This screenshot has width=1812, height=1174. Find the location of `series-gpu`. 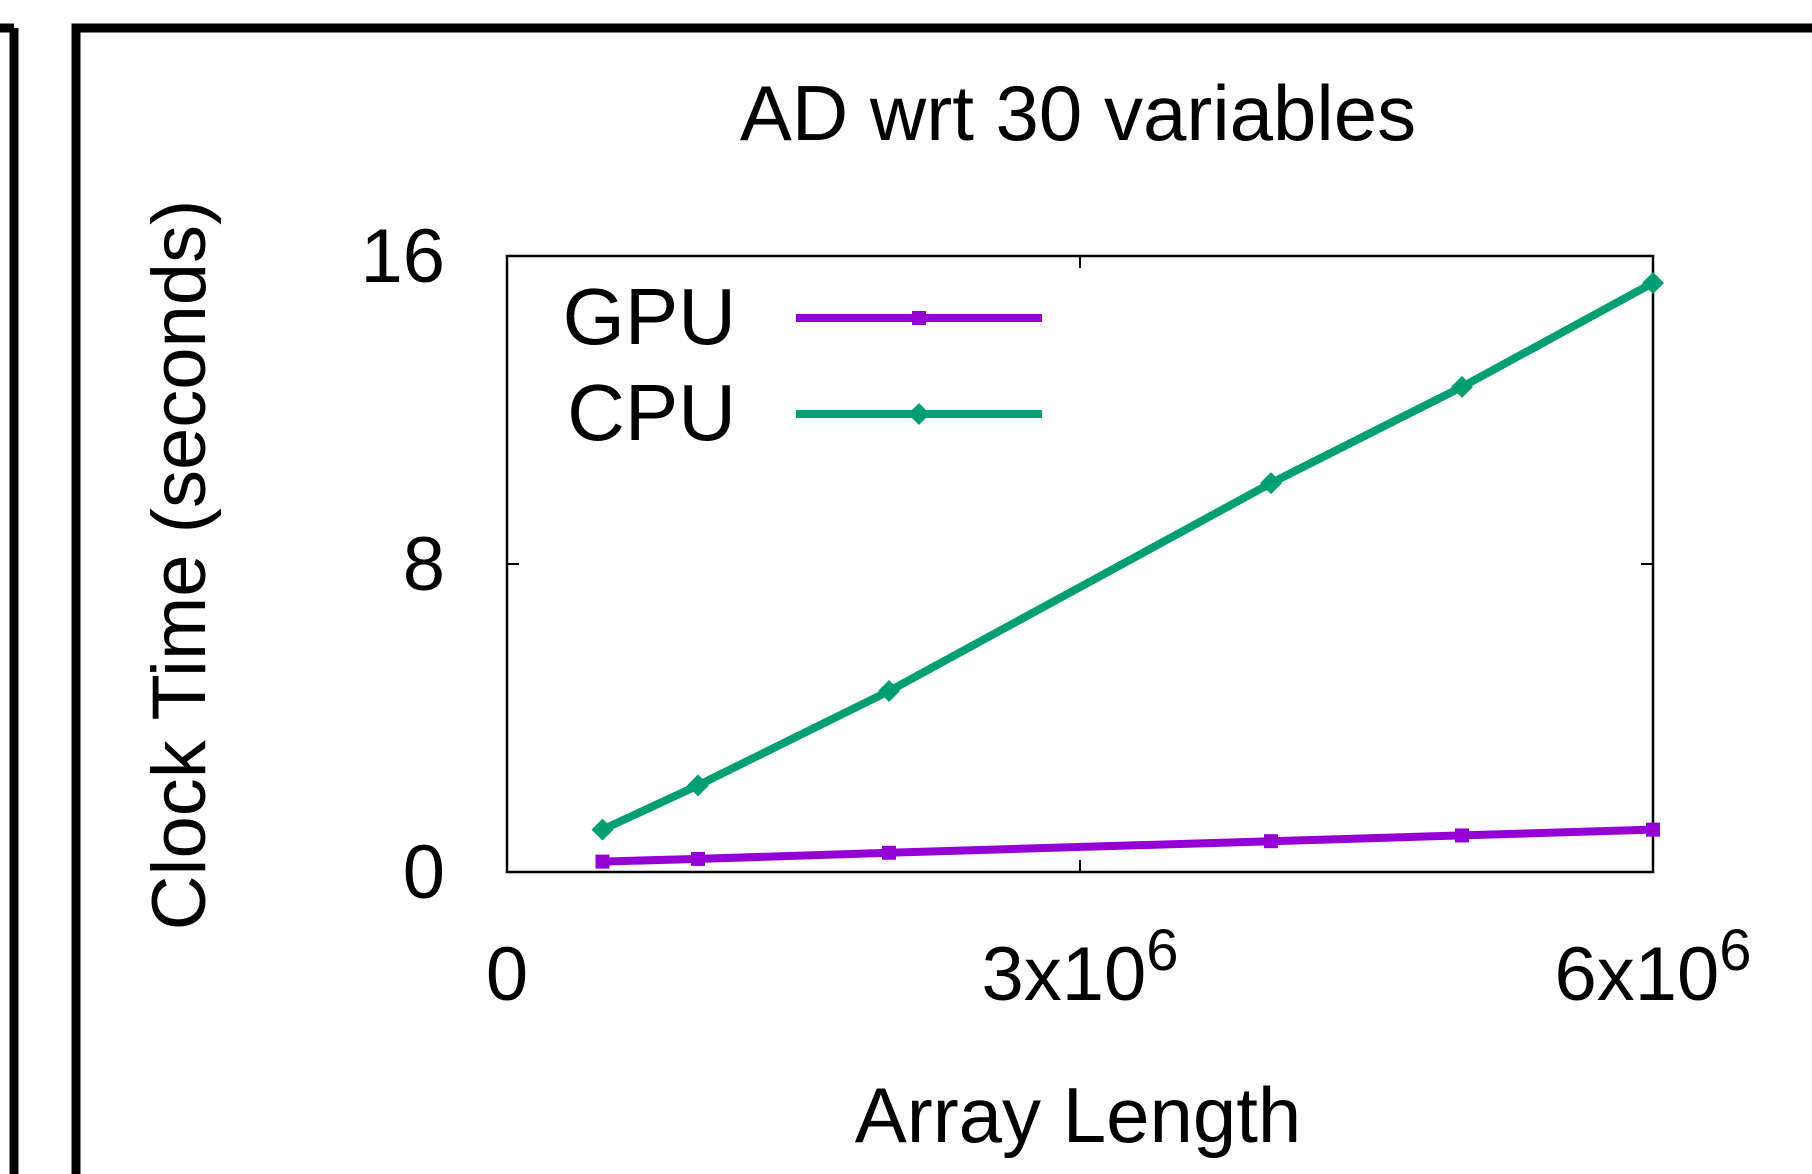

series-gpu is located at coordinates (1127, 845).